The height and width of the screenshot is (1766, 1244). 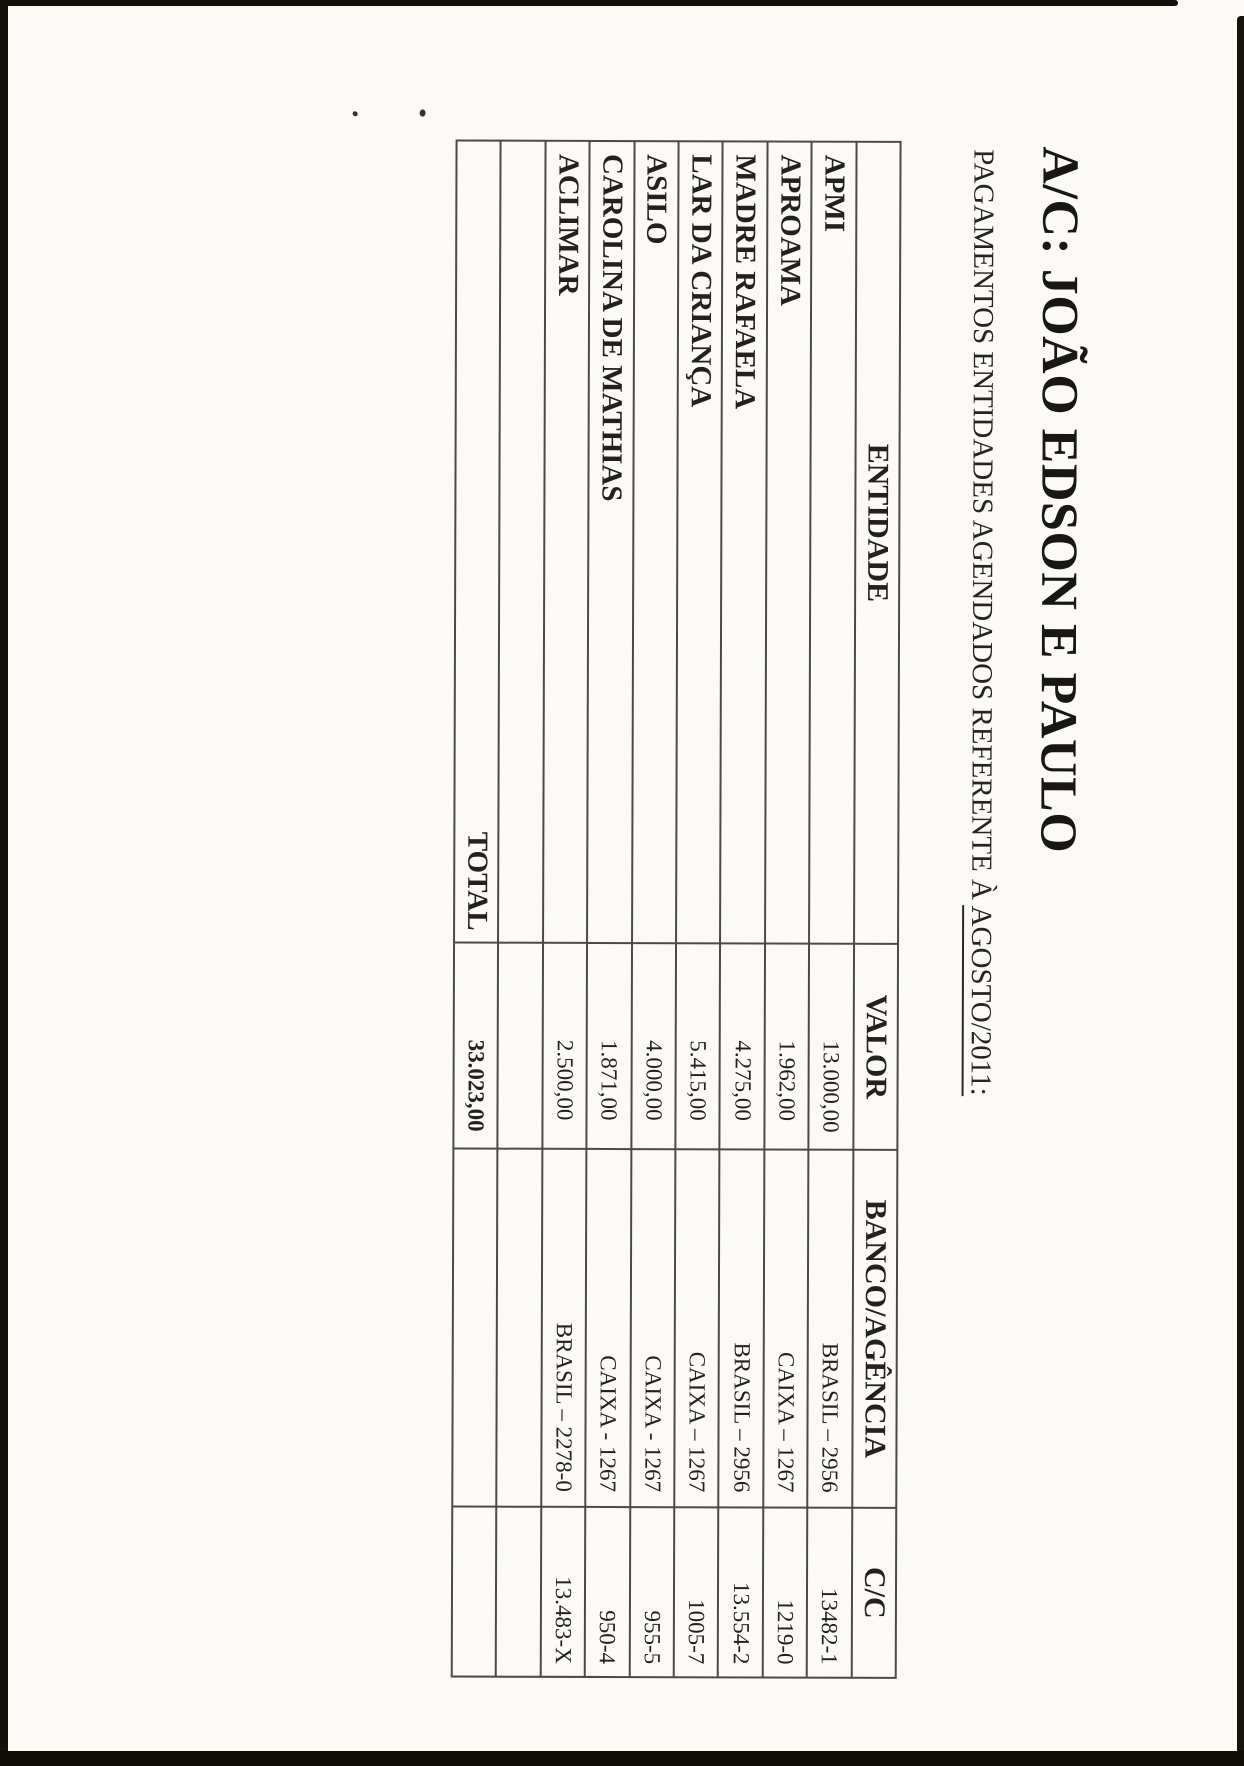 What do you see at coordinates (788, 542) in the screenshot?
I see `cell-entidade: APROAMA` at bounding box center [788, 542].